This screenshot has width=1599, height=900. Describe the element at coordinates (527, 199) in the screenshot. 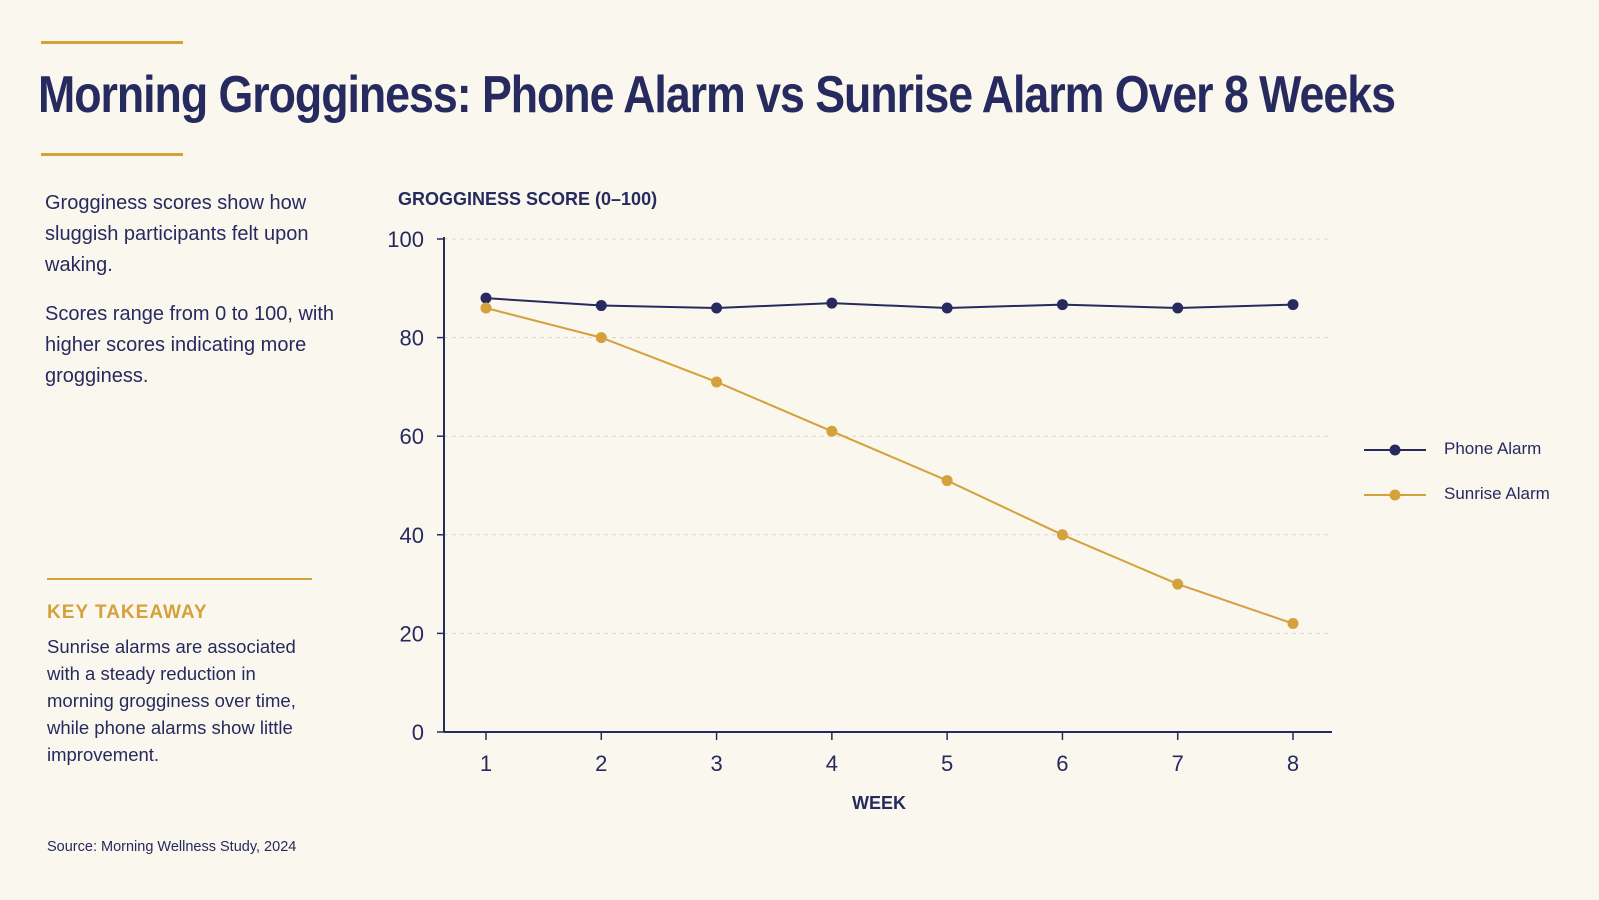

I see `y-axis-label: GROGGINESS SCORE (0–100)` at that location.